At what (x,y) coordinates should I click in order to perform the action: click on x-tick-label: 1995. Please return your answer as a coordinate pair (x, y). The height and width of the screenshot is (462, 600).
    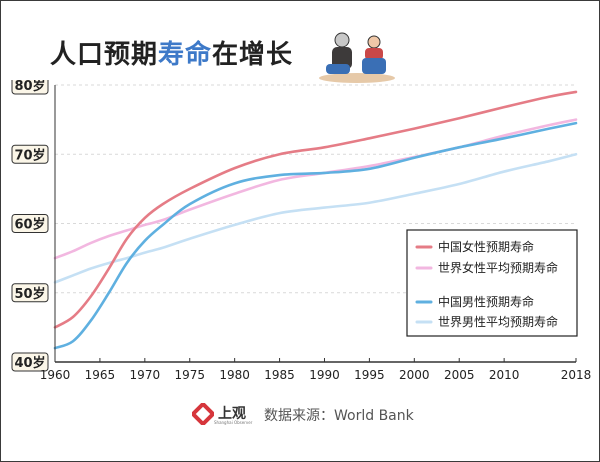
    Looking at the image, I should click on (369, 375).